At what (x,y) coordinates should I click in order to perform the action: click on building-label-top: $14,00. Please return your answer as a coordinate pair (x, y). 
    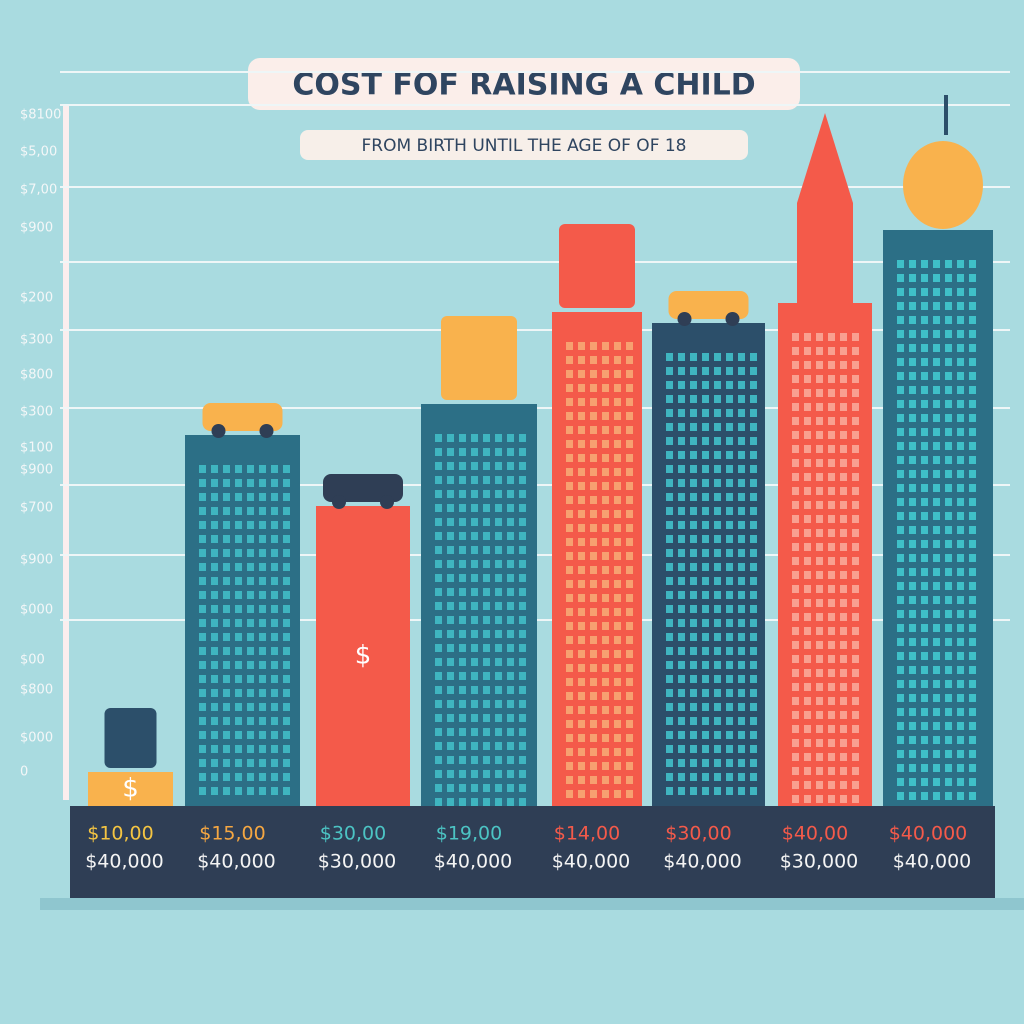
    Looking at the image, I should click on (587, 834).